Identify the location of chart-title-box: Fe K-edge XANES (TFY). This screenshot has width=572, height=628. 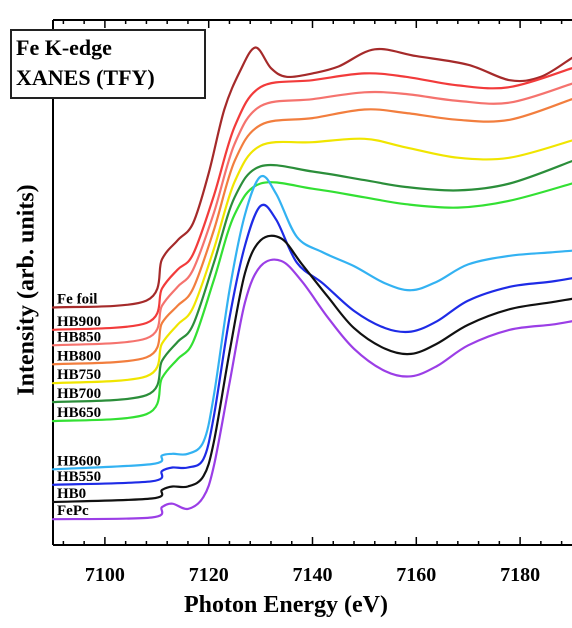
(108, 64).